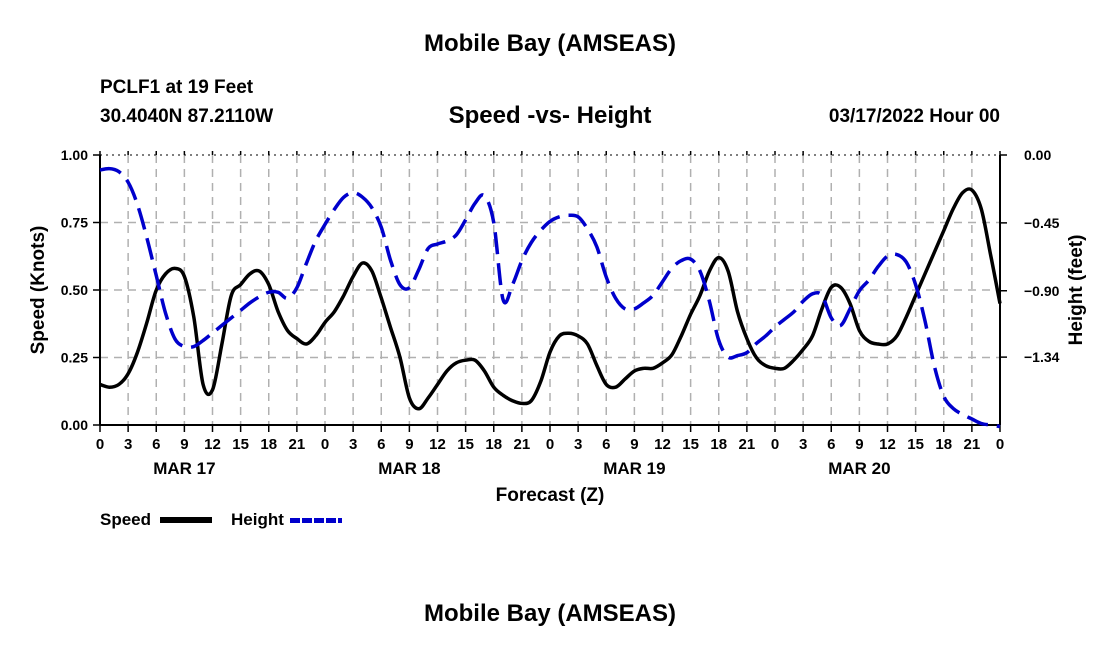 The height and width of the screenshot is (650, 1100). I want to click on y-tick-label: 0.75, so click(74, 223).